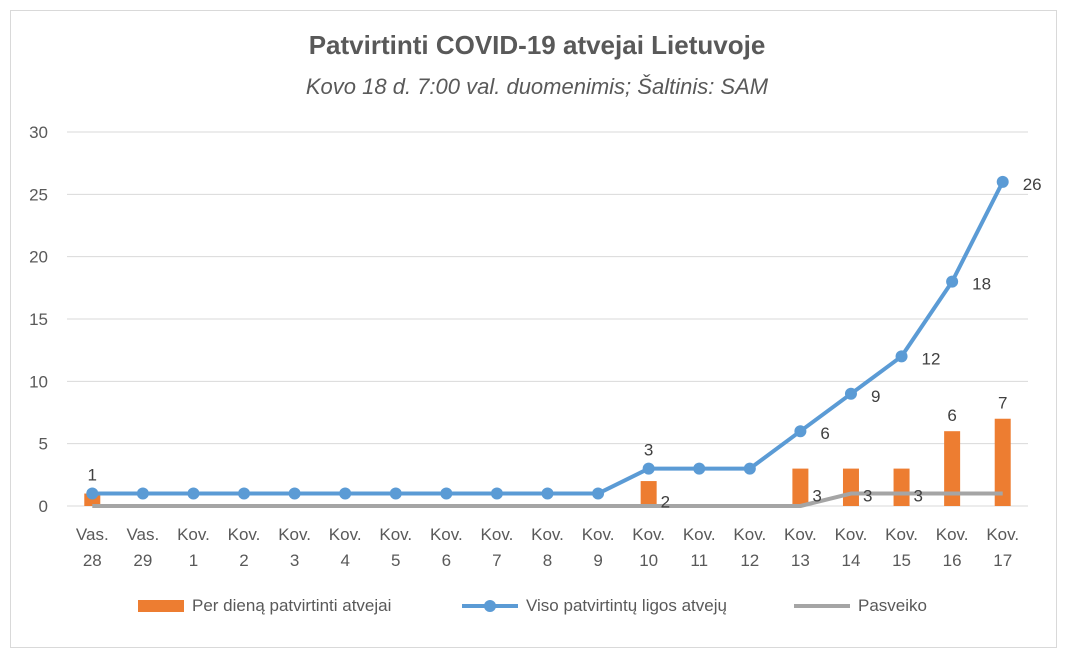 The height and width of the screenshot is (670, 1074). What do you see at coordinates (92, 560) in the screenshot?
I see `x-tick-label: 28` at bounding box center [92, 560].